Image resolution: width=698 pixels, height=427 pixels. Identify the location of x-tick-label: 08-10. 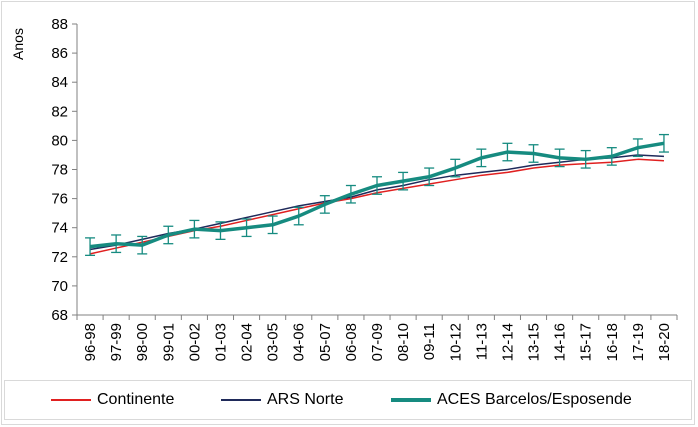
(403, 342).